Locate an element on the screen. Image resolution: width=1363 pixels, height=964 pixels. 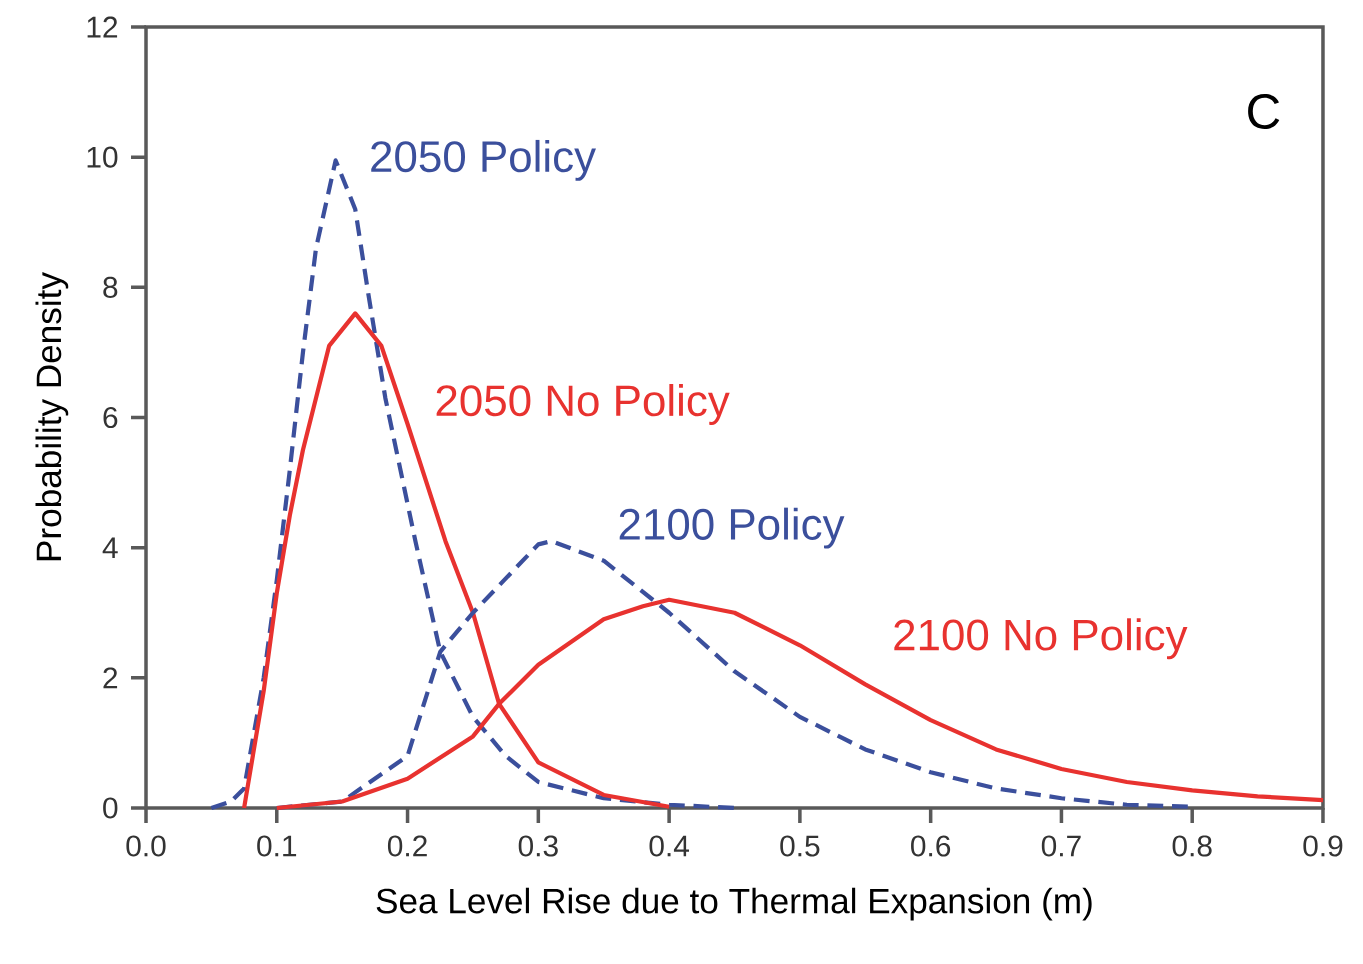
y-tick-label: 6 is located at coordinates (110, 417).